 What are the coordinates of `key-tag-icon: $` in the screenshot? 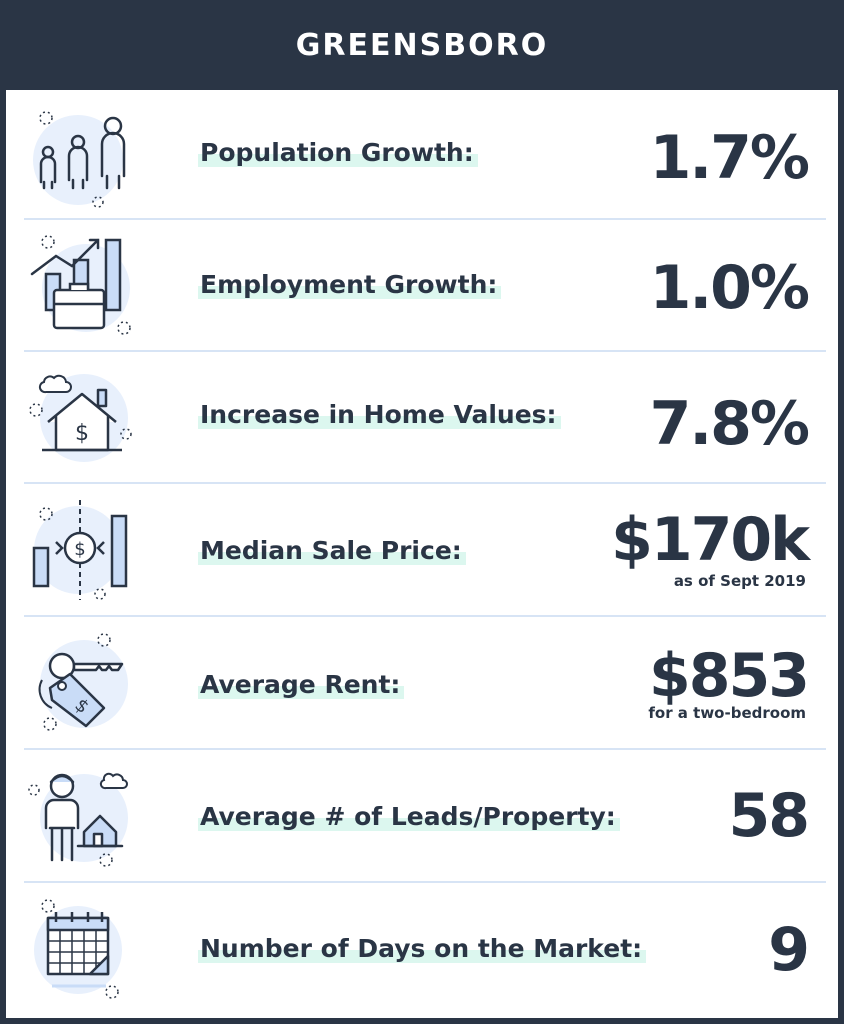 It's located at (81, 685).